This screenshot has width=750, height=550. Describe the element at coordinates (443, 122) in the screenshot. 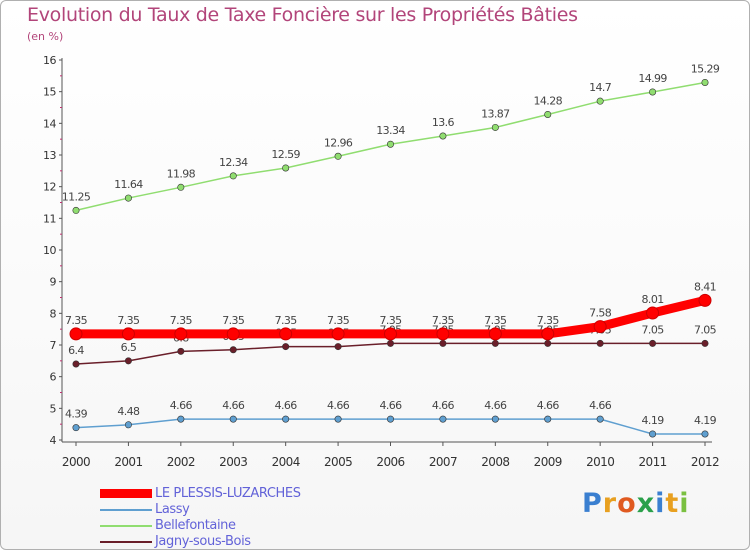

I see `data-label-bellefontaine: 13.6` at that location.